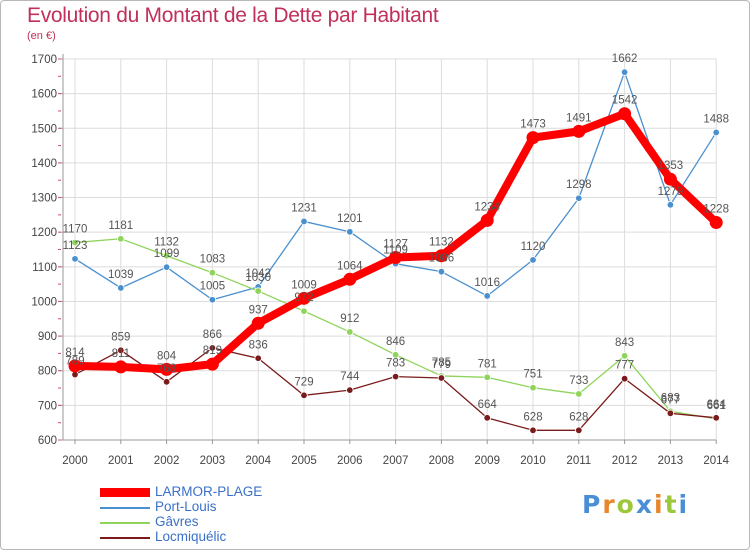 The width and height of the screenshot is (750, 550). I want to click on data-label: 937, so click(258, 310).